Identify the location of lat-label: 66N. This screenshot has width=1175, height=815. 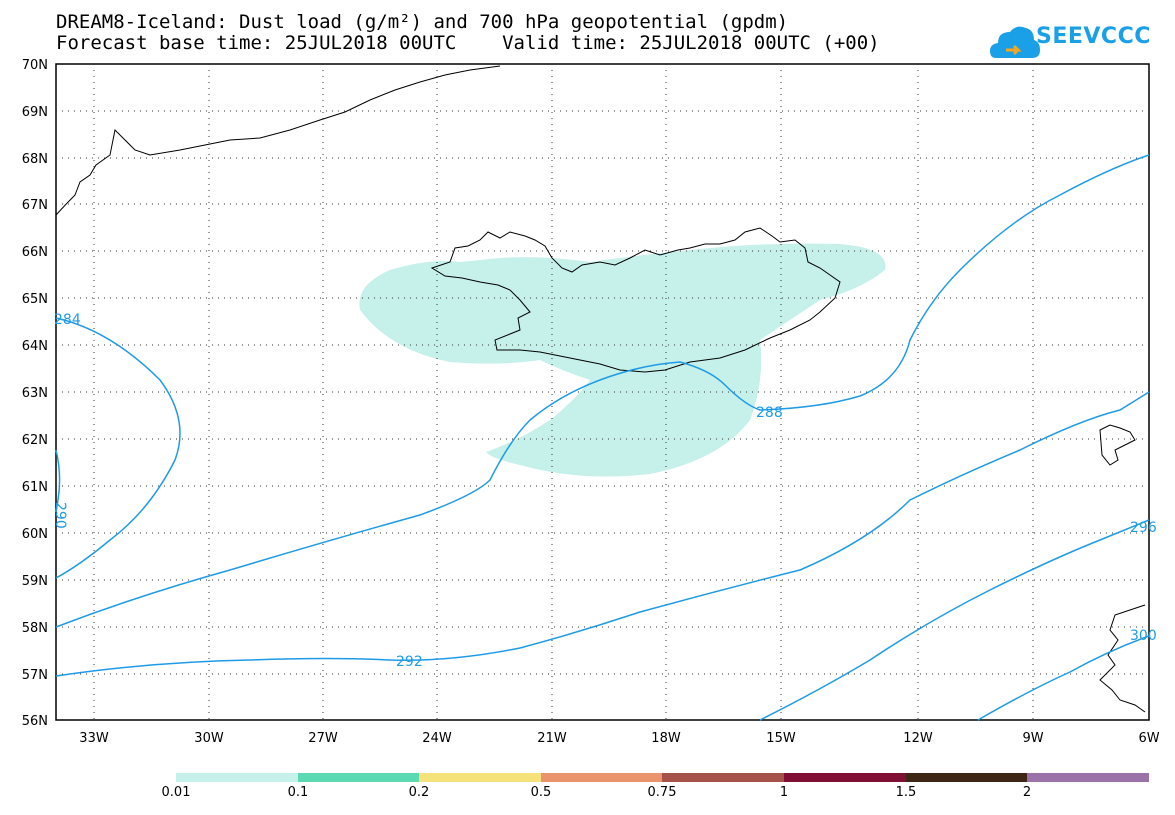
(35, 252).